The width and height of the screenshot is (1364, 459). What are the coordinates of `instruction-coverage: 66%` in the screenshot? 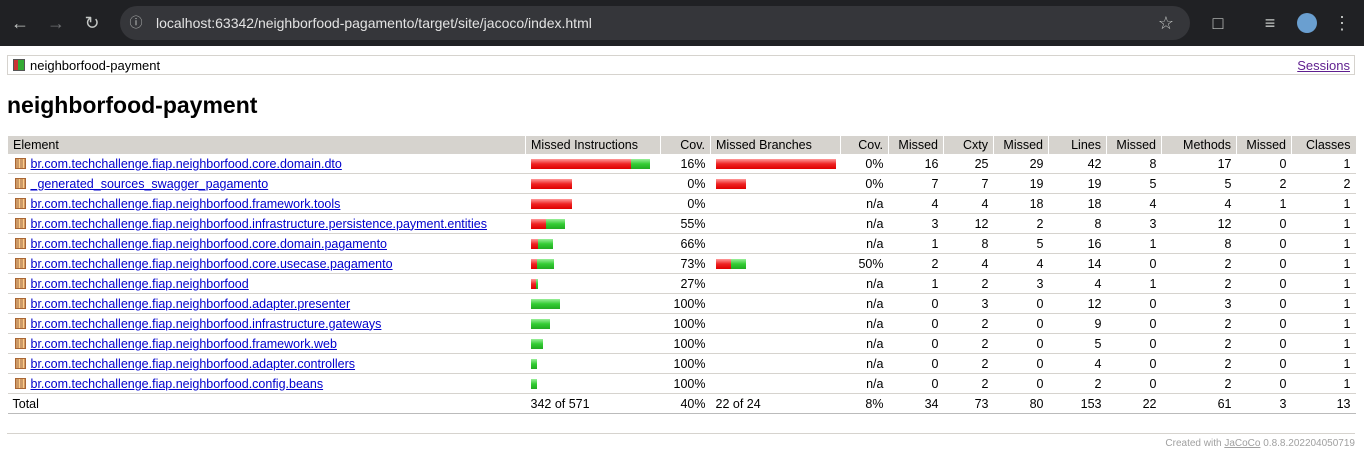 It's located at (685, 243).